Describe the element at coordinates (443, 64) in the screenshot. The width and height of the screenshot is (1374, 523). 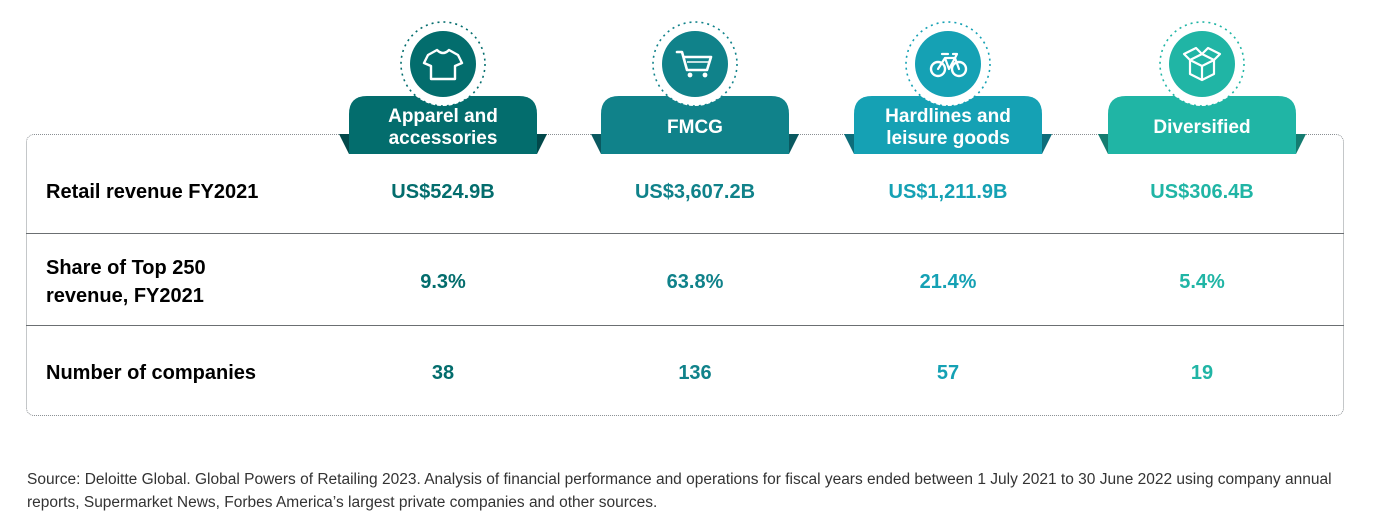
I see `tshirt-icon` at that location.